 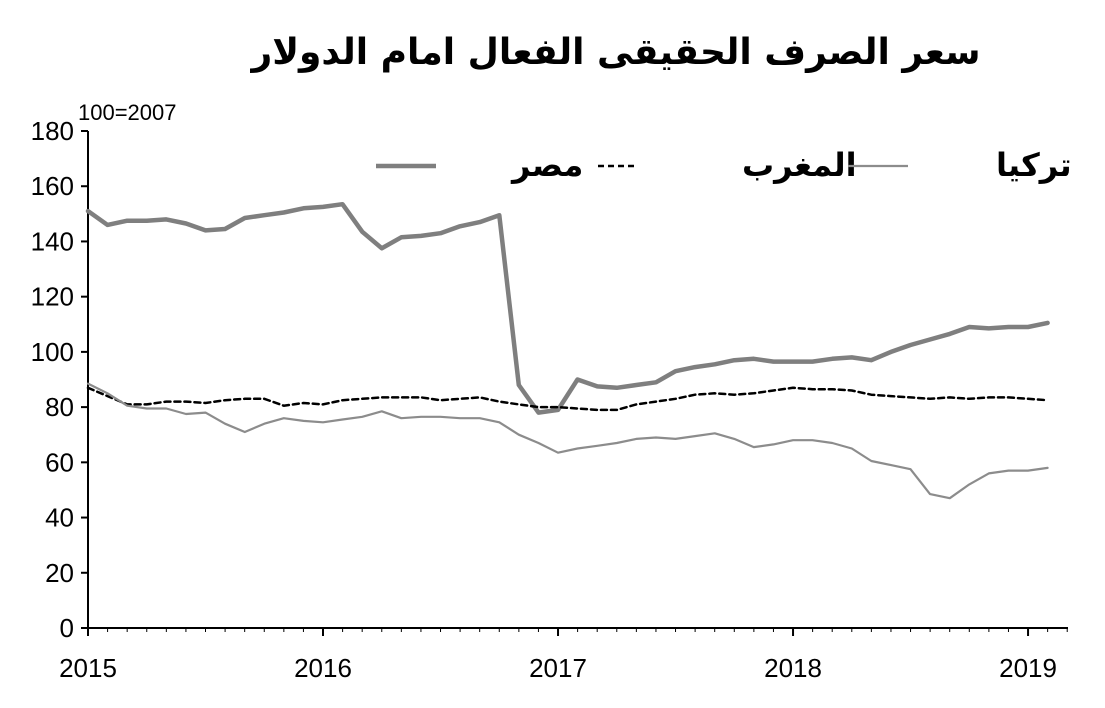 I want to click on legend-label-2: تركيا, so click(x=1034, y=165).